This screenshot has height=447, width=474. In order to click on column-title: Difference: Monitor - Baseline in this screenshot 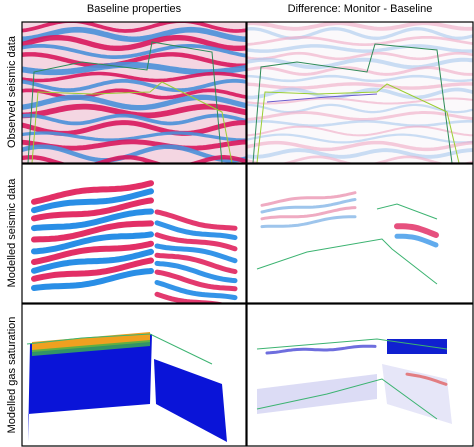, I will do `click(360, 9)`.